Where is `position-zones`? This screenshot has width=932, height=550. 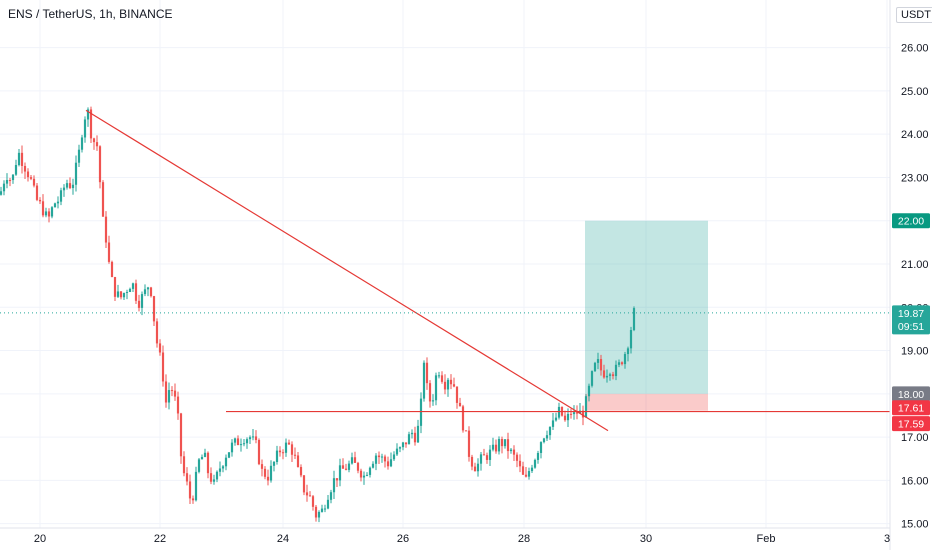
position-zones is located at coordinates (646, 315).